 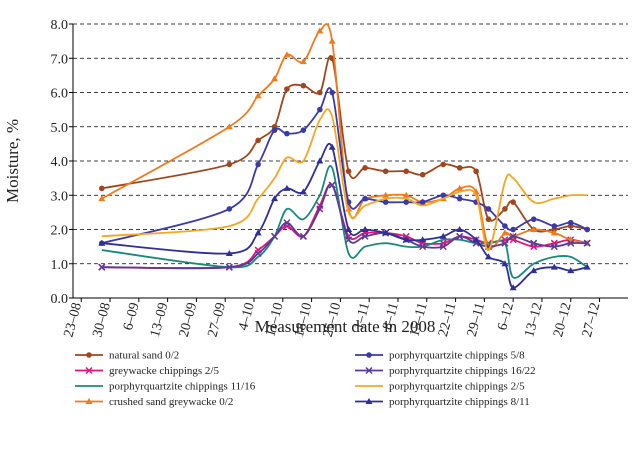 What do you see at coordinates (563, 320) in the screenshot?
I see `x-tick-label: 20–12` at bounding box center [563, 320].